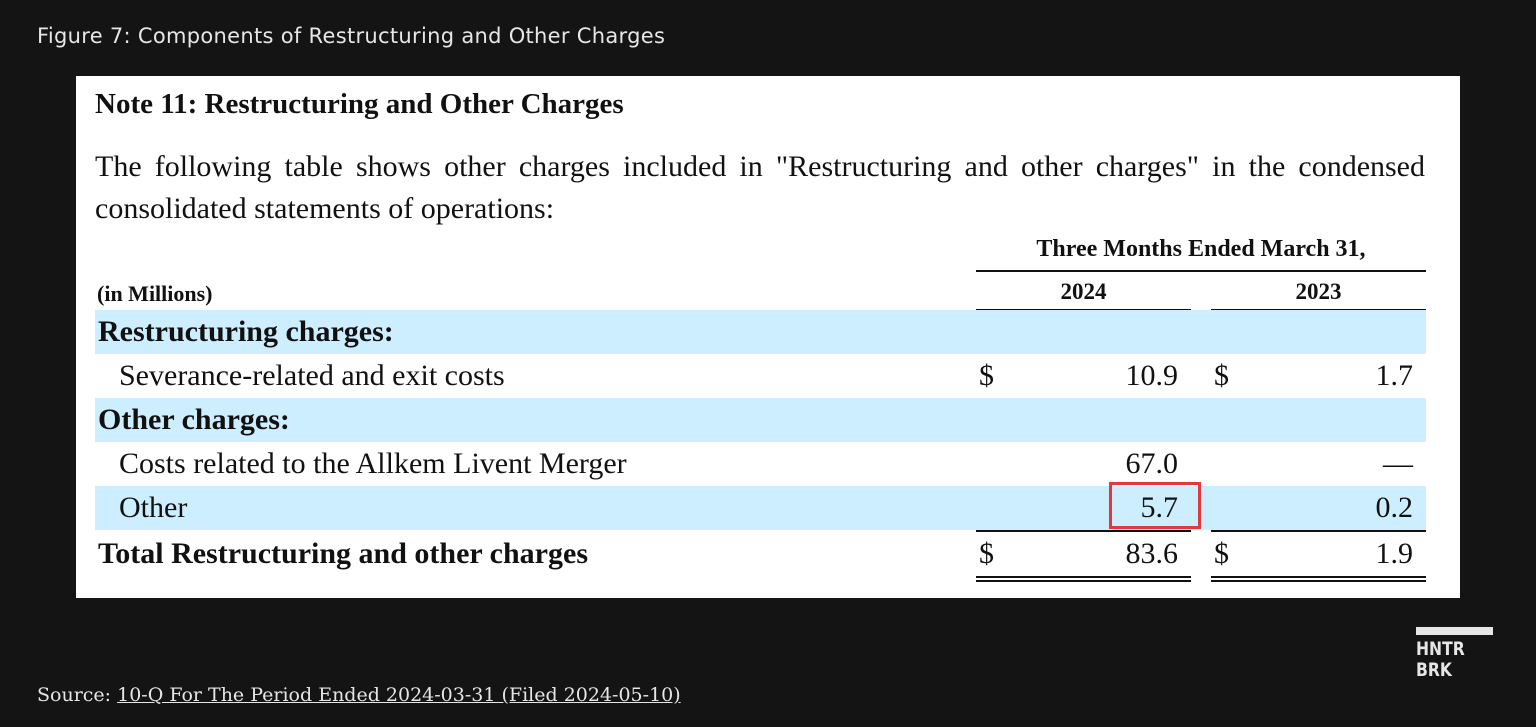 The height and width of the screenshot is (727, 1536). What do you see at coordinates (1083, 577) in the screenshot?
I see `double-rule-2024-top` at bounding box center [1083, 577].